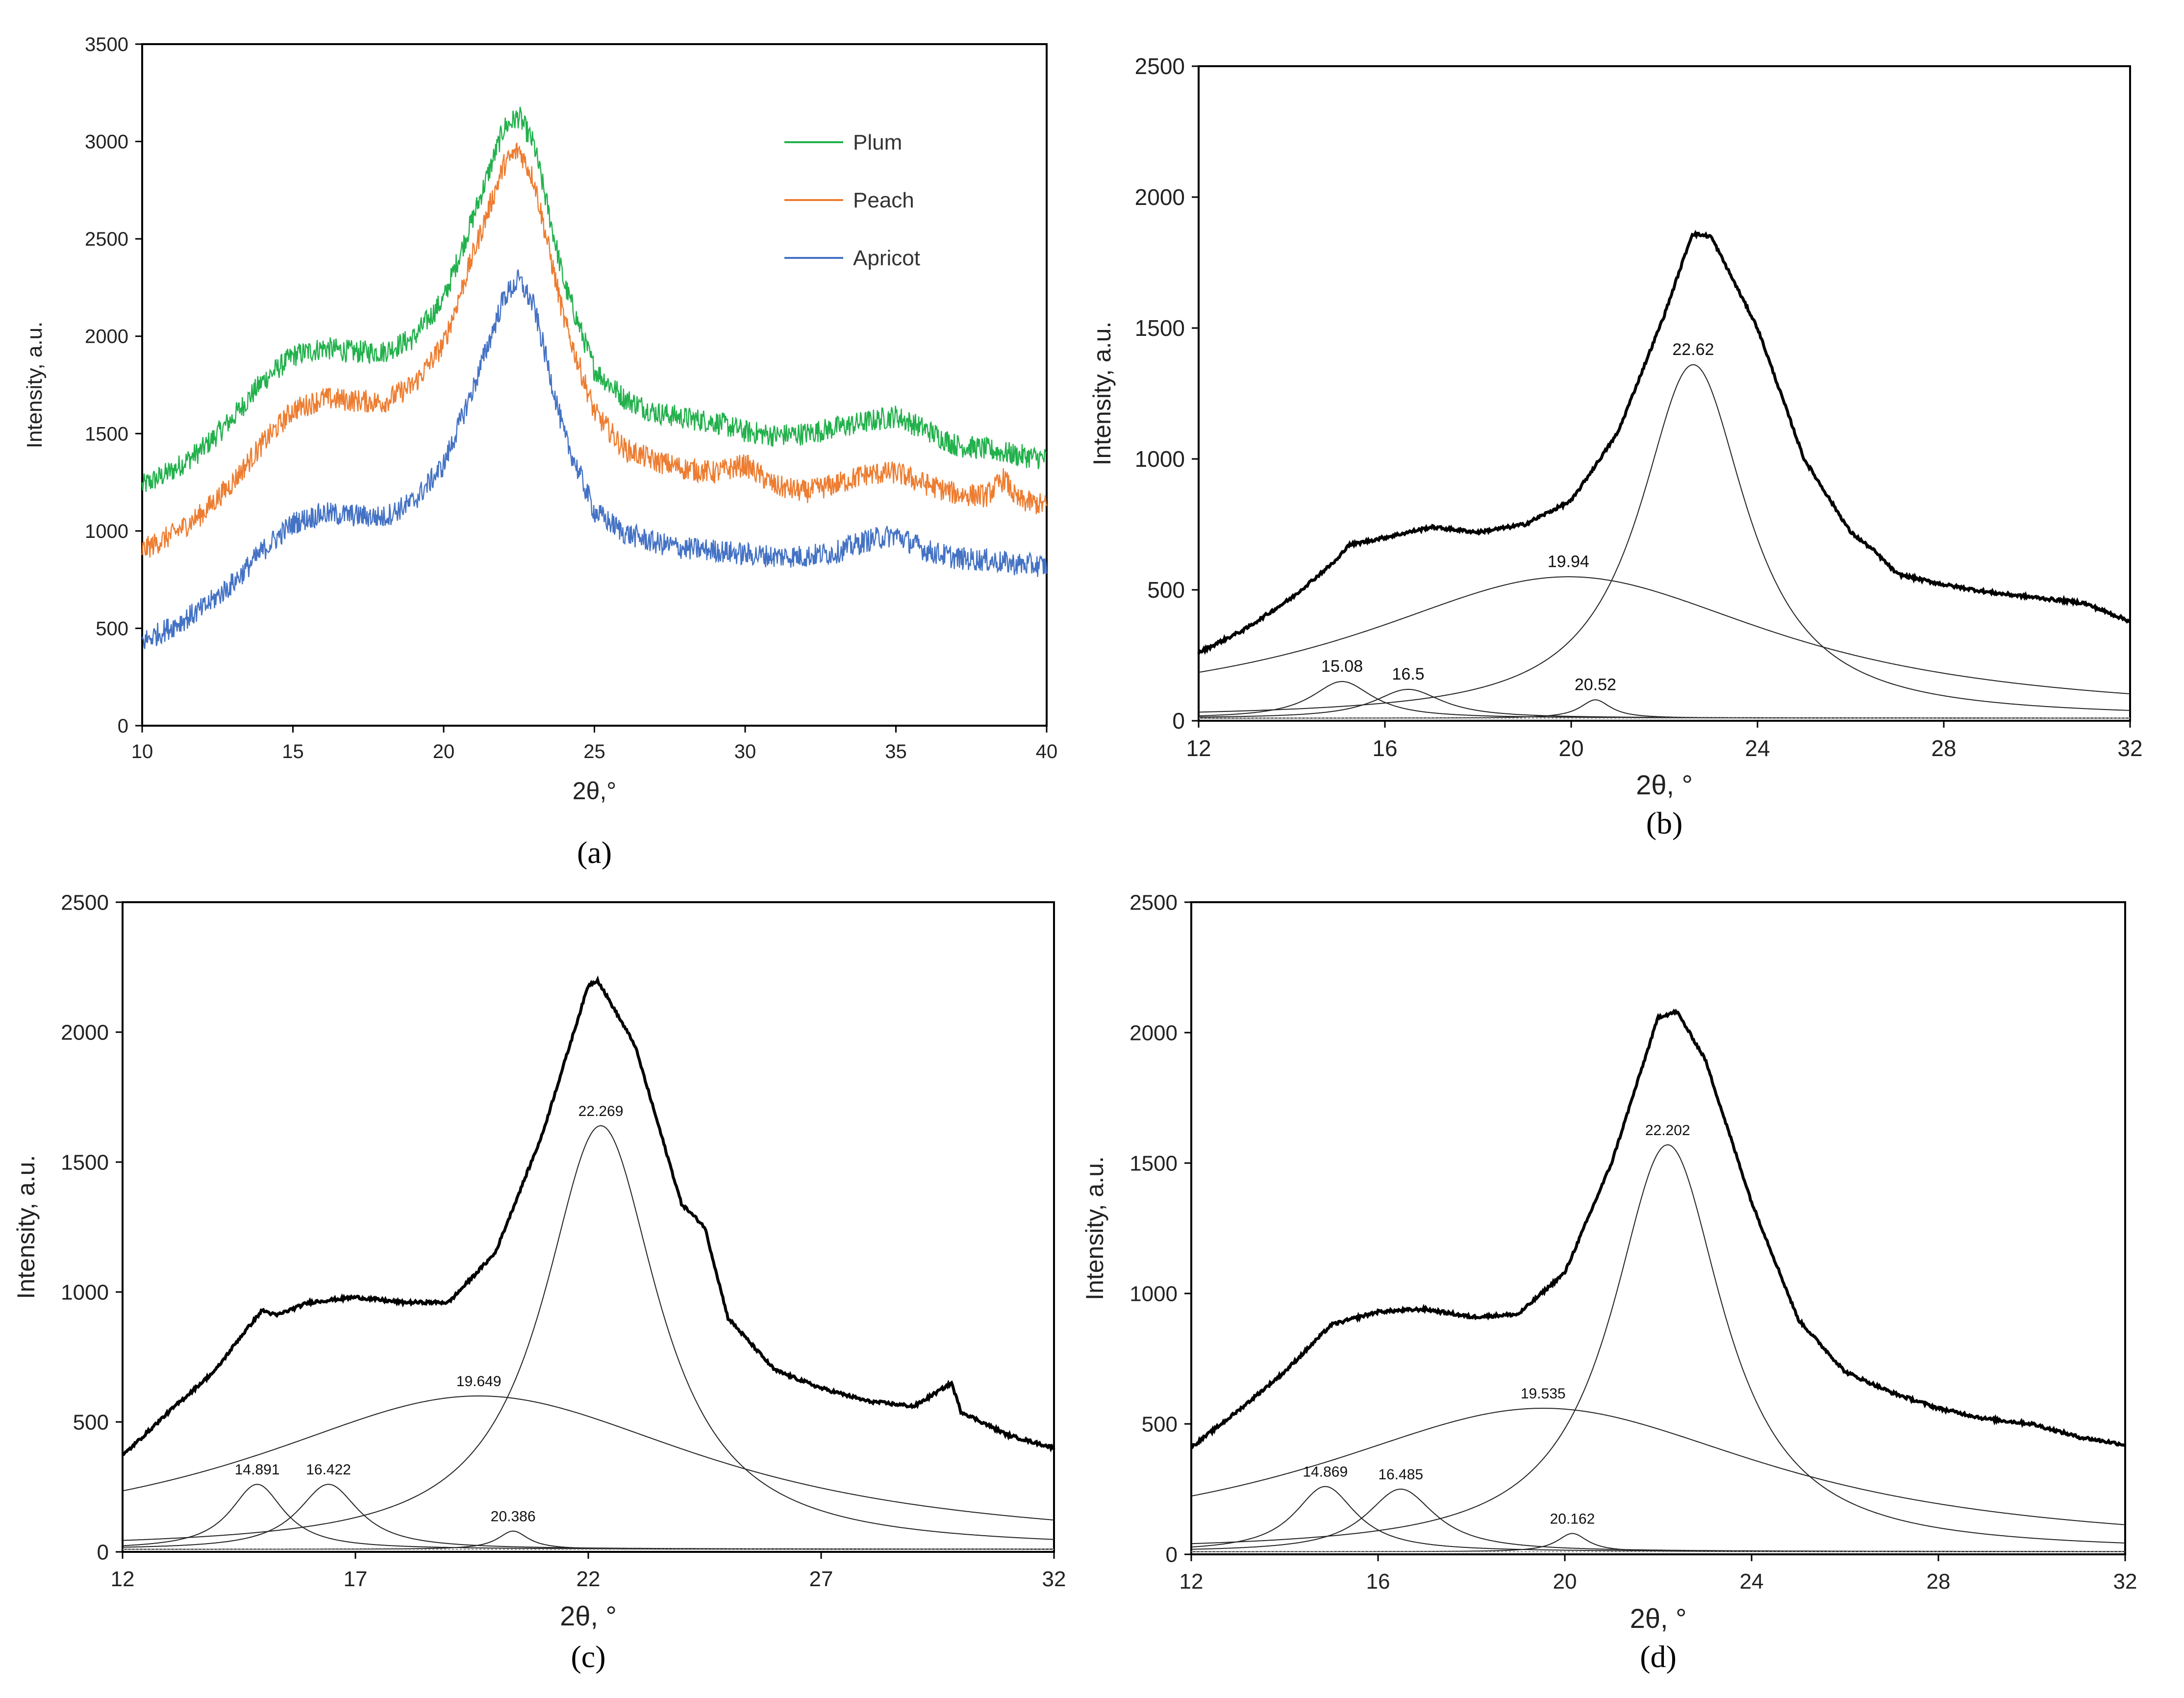 This screenshot has width=2184, height=1698. I want to click on peak-label: 16.5, so click(1408, 674).